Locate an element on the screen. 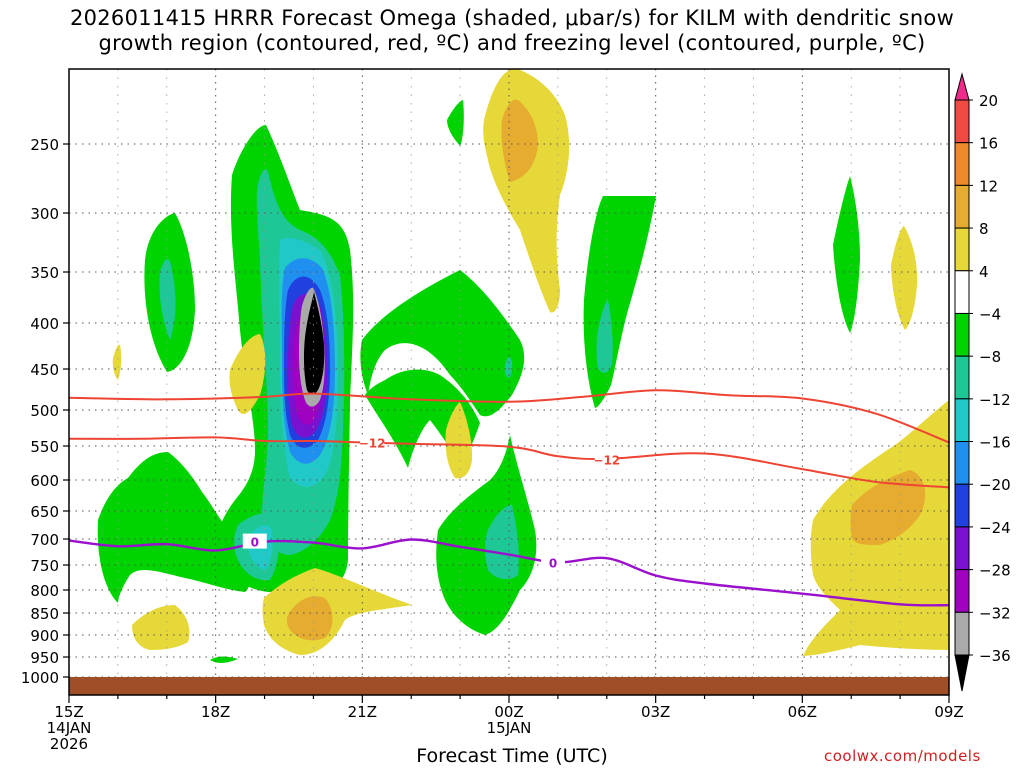 The height and width of the screenshot is (768, 1024). colorbar-label: 16 is located at coordinates (988, 144).